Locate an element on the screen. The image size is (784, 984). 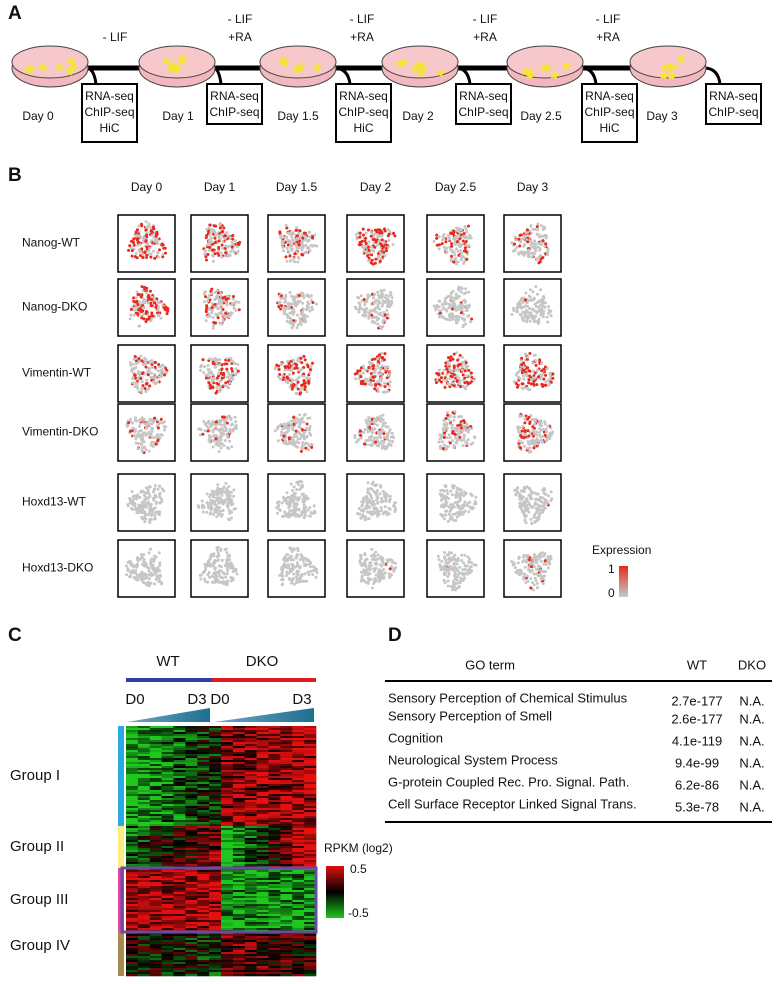
treatment-label: +RA is located at coordinates (608, 37).